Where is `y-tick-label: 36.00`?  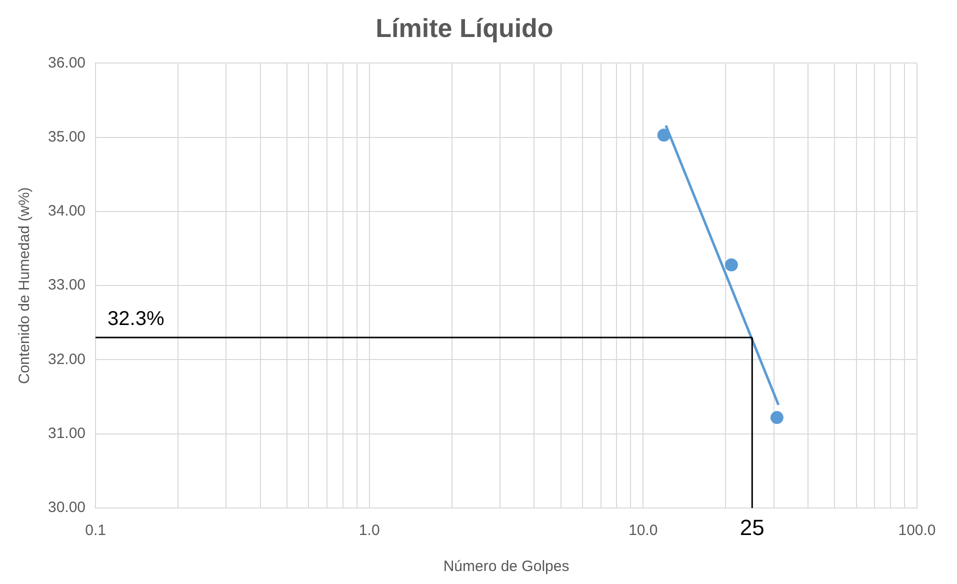 y-tick-label: 36.00 is located at coordinates (67, 63).